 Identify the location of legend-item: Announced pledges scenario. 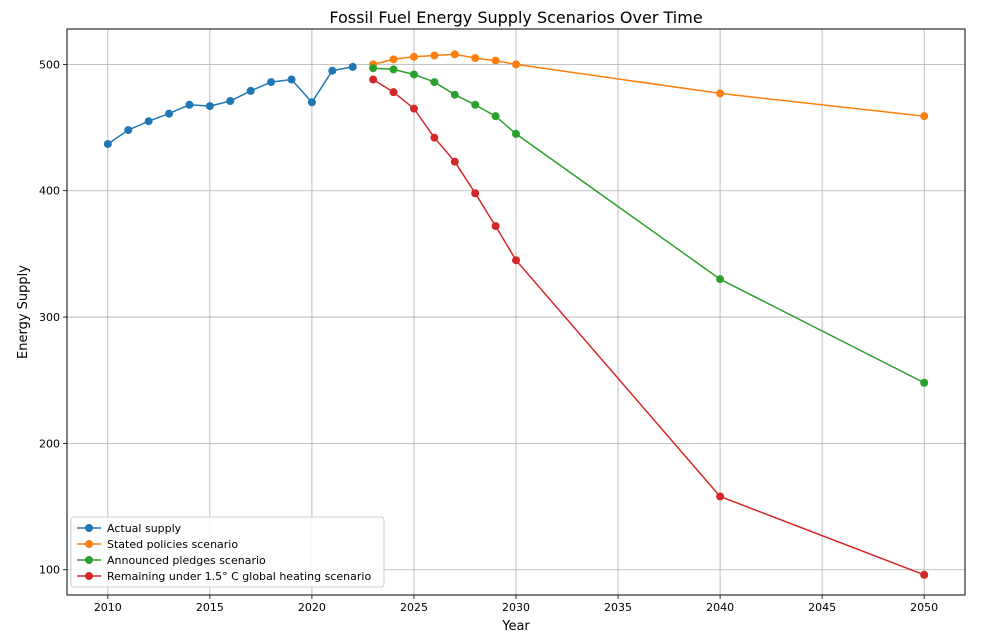
(171, 560).